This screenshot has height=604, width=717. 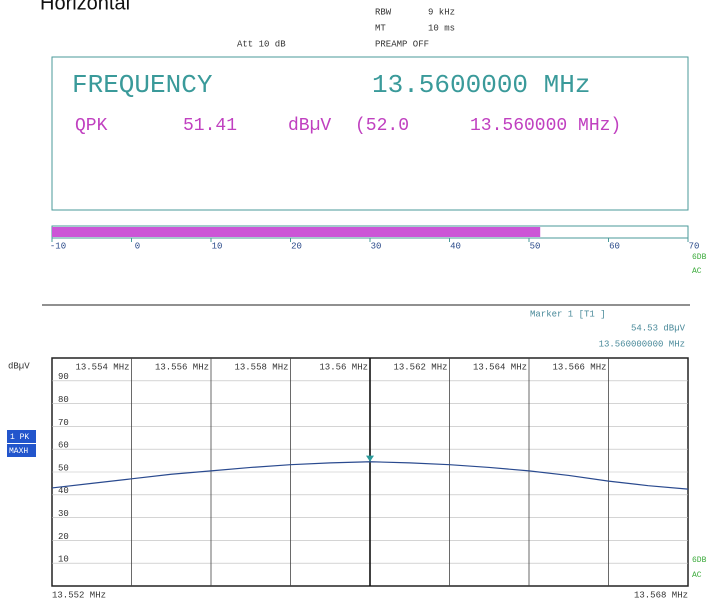 What do you see at coordinates (481, 85) in the screenshot?
I see `display-frequency: 13.5600000 MHz` at bounding box center [481, 85].